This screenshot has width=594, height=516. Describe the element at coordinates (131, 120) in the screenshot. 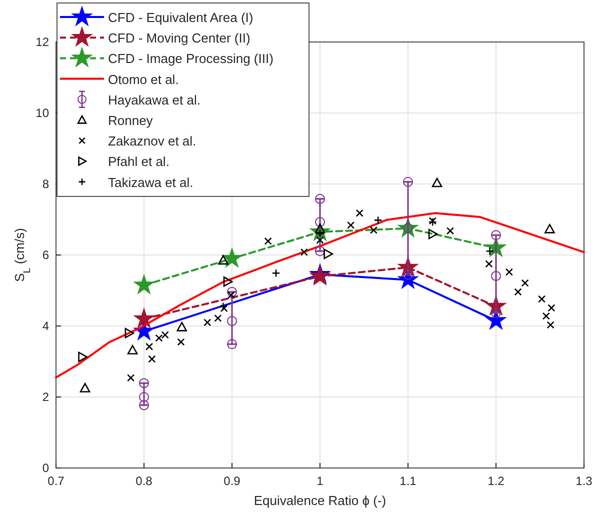

I see `legend-label: Ronney` at that location.